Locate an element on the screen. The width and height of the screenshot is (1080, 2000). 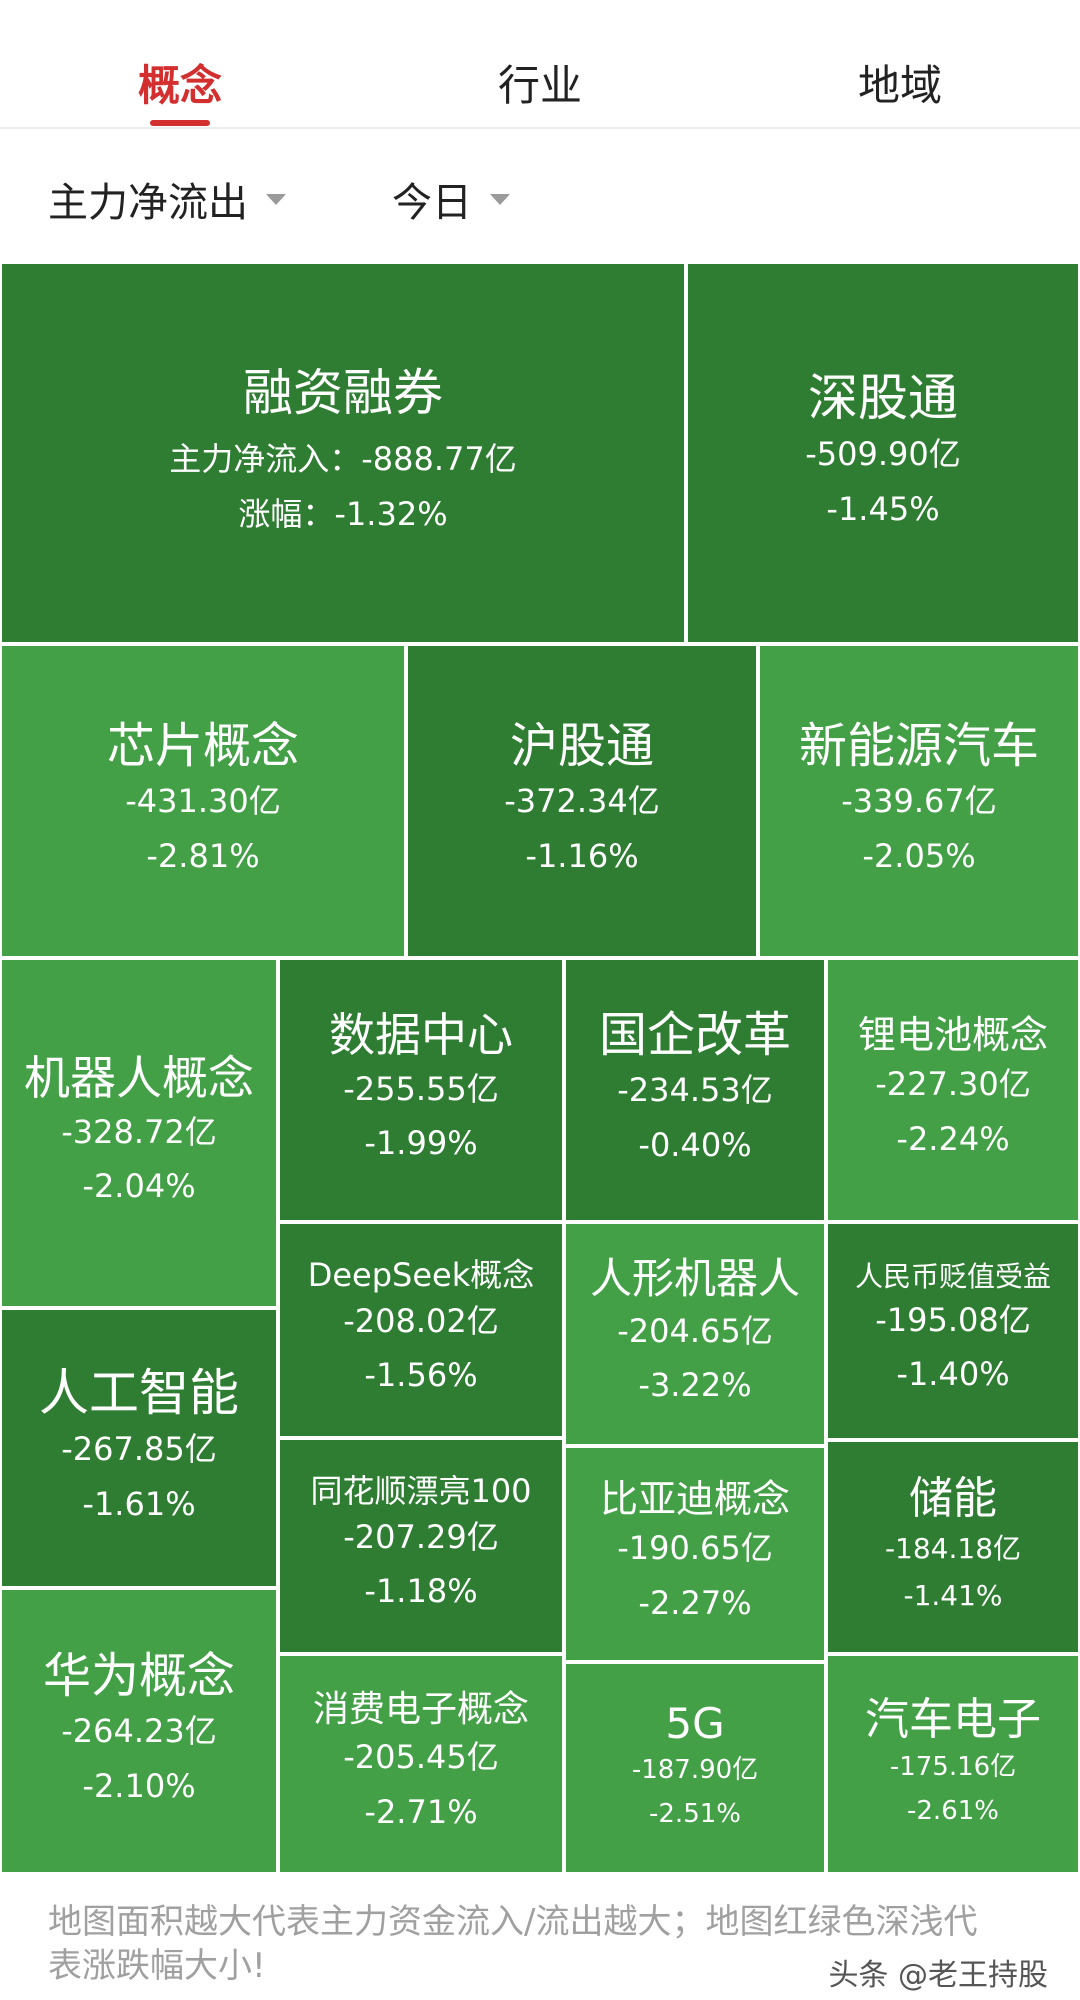
treemap-tile: 新能源汽车 -339.67亿 -2.05% is located at coordinates (919, 801).